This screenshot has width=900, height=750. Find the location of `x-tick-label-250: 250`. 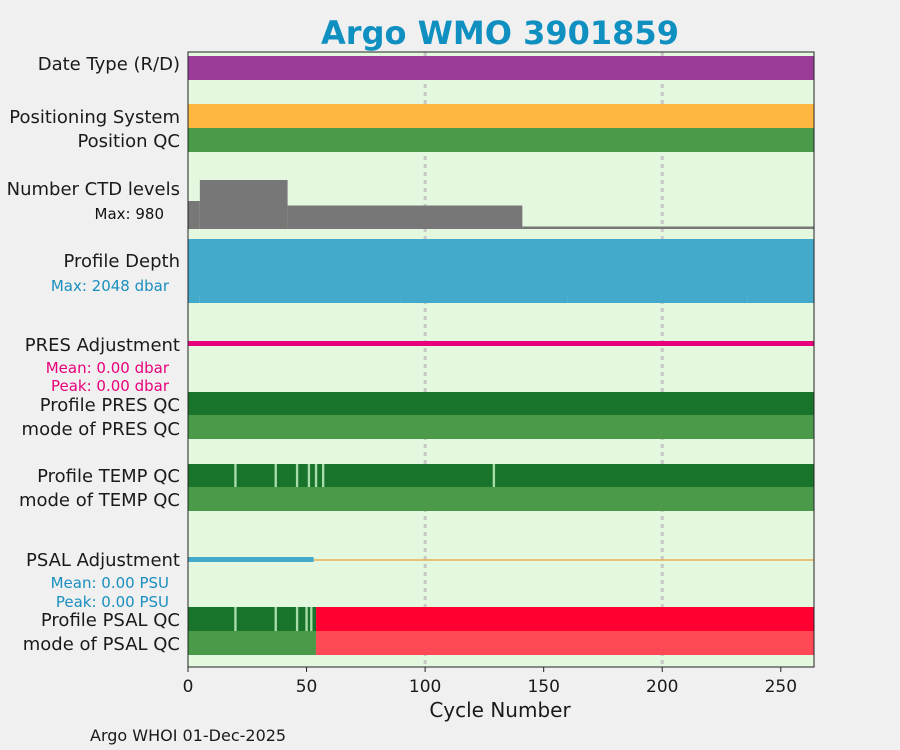

x-tick-label-250: 250 is located at coordinates (781, 687).